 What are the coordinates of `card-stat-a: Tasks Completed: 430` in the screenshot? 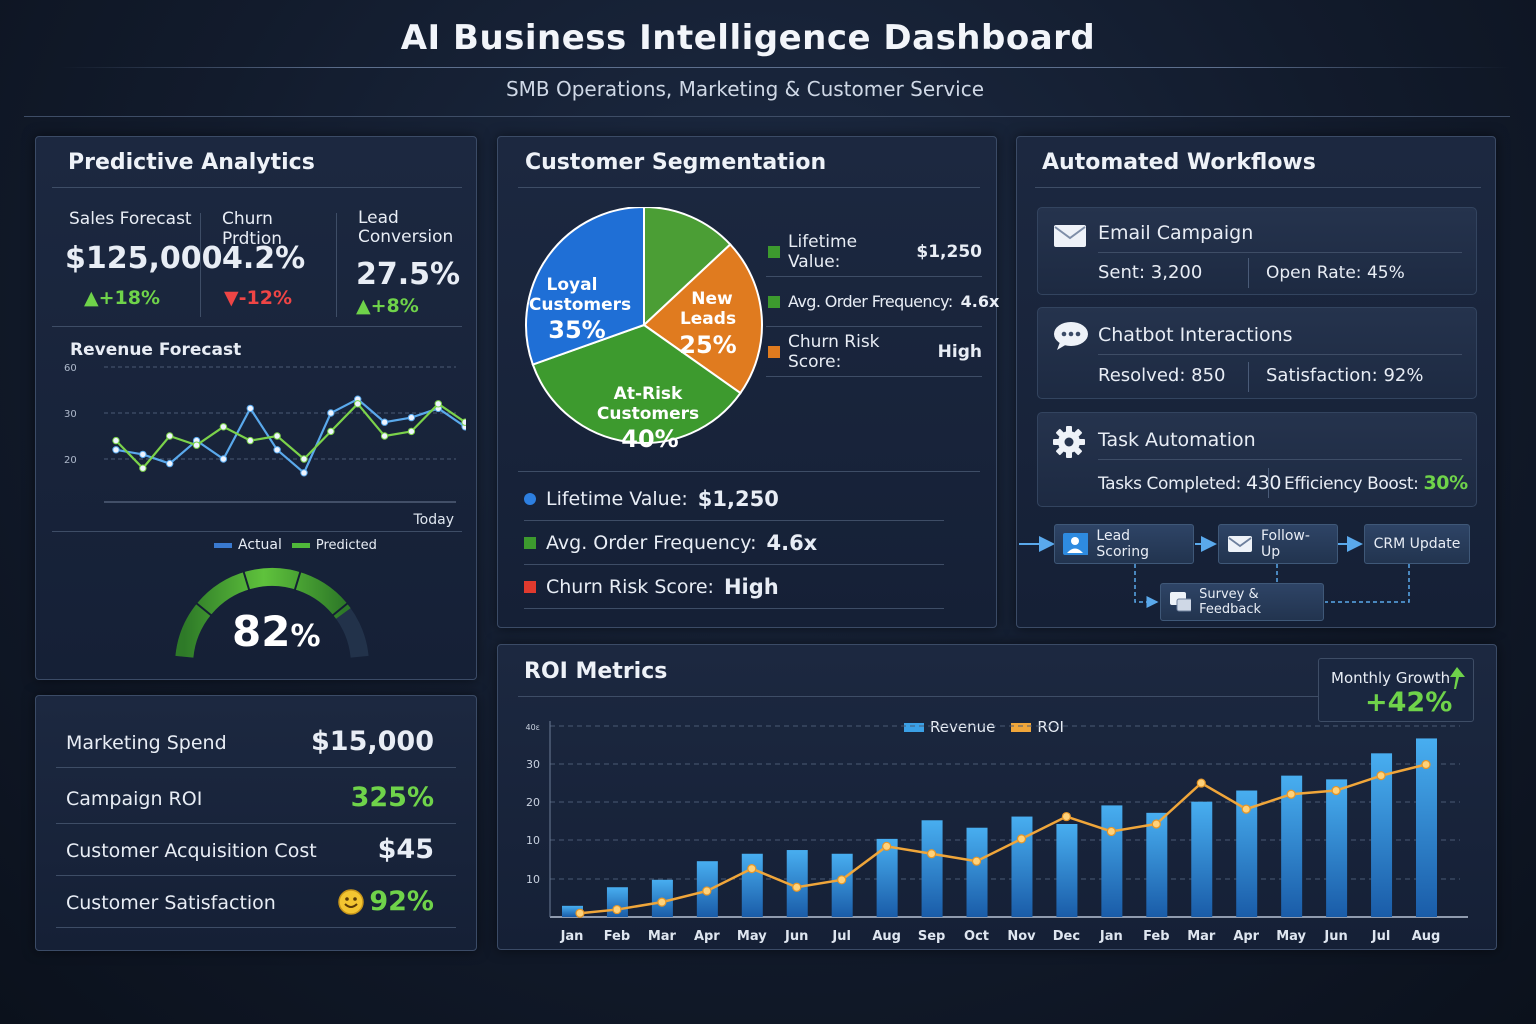 It's located at (1190, 483).